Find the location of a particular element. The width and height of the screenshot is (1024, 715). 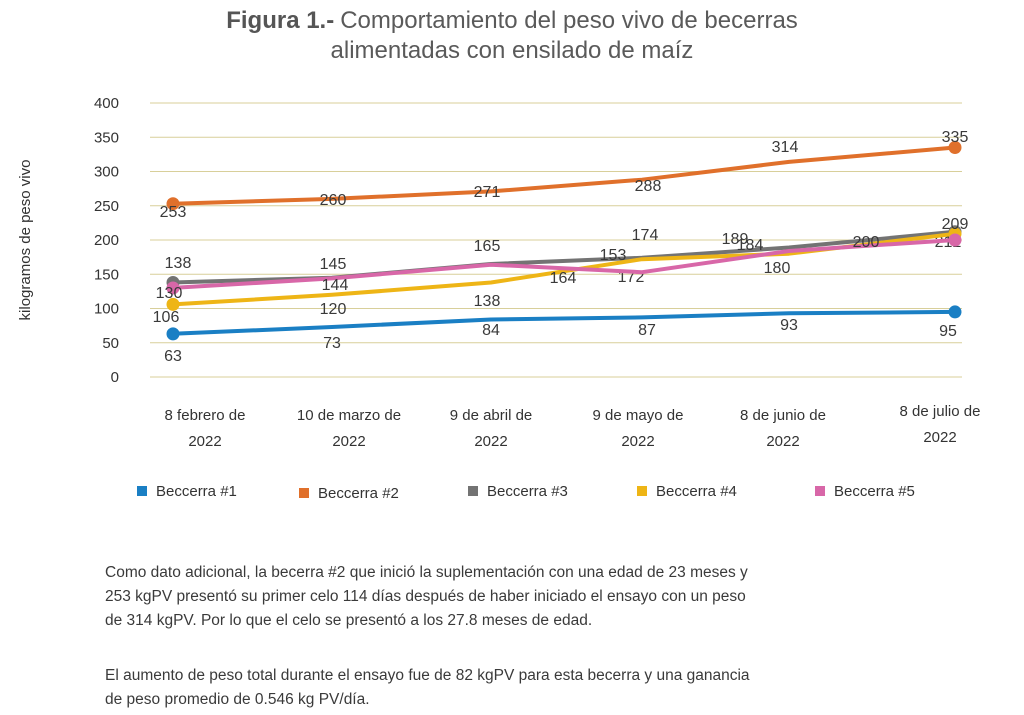

data-label: 106 is located at coordinates (166, 317).